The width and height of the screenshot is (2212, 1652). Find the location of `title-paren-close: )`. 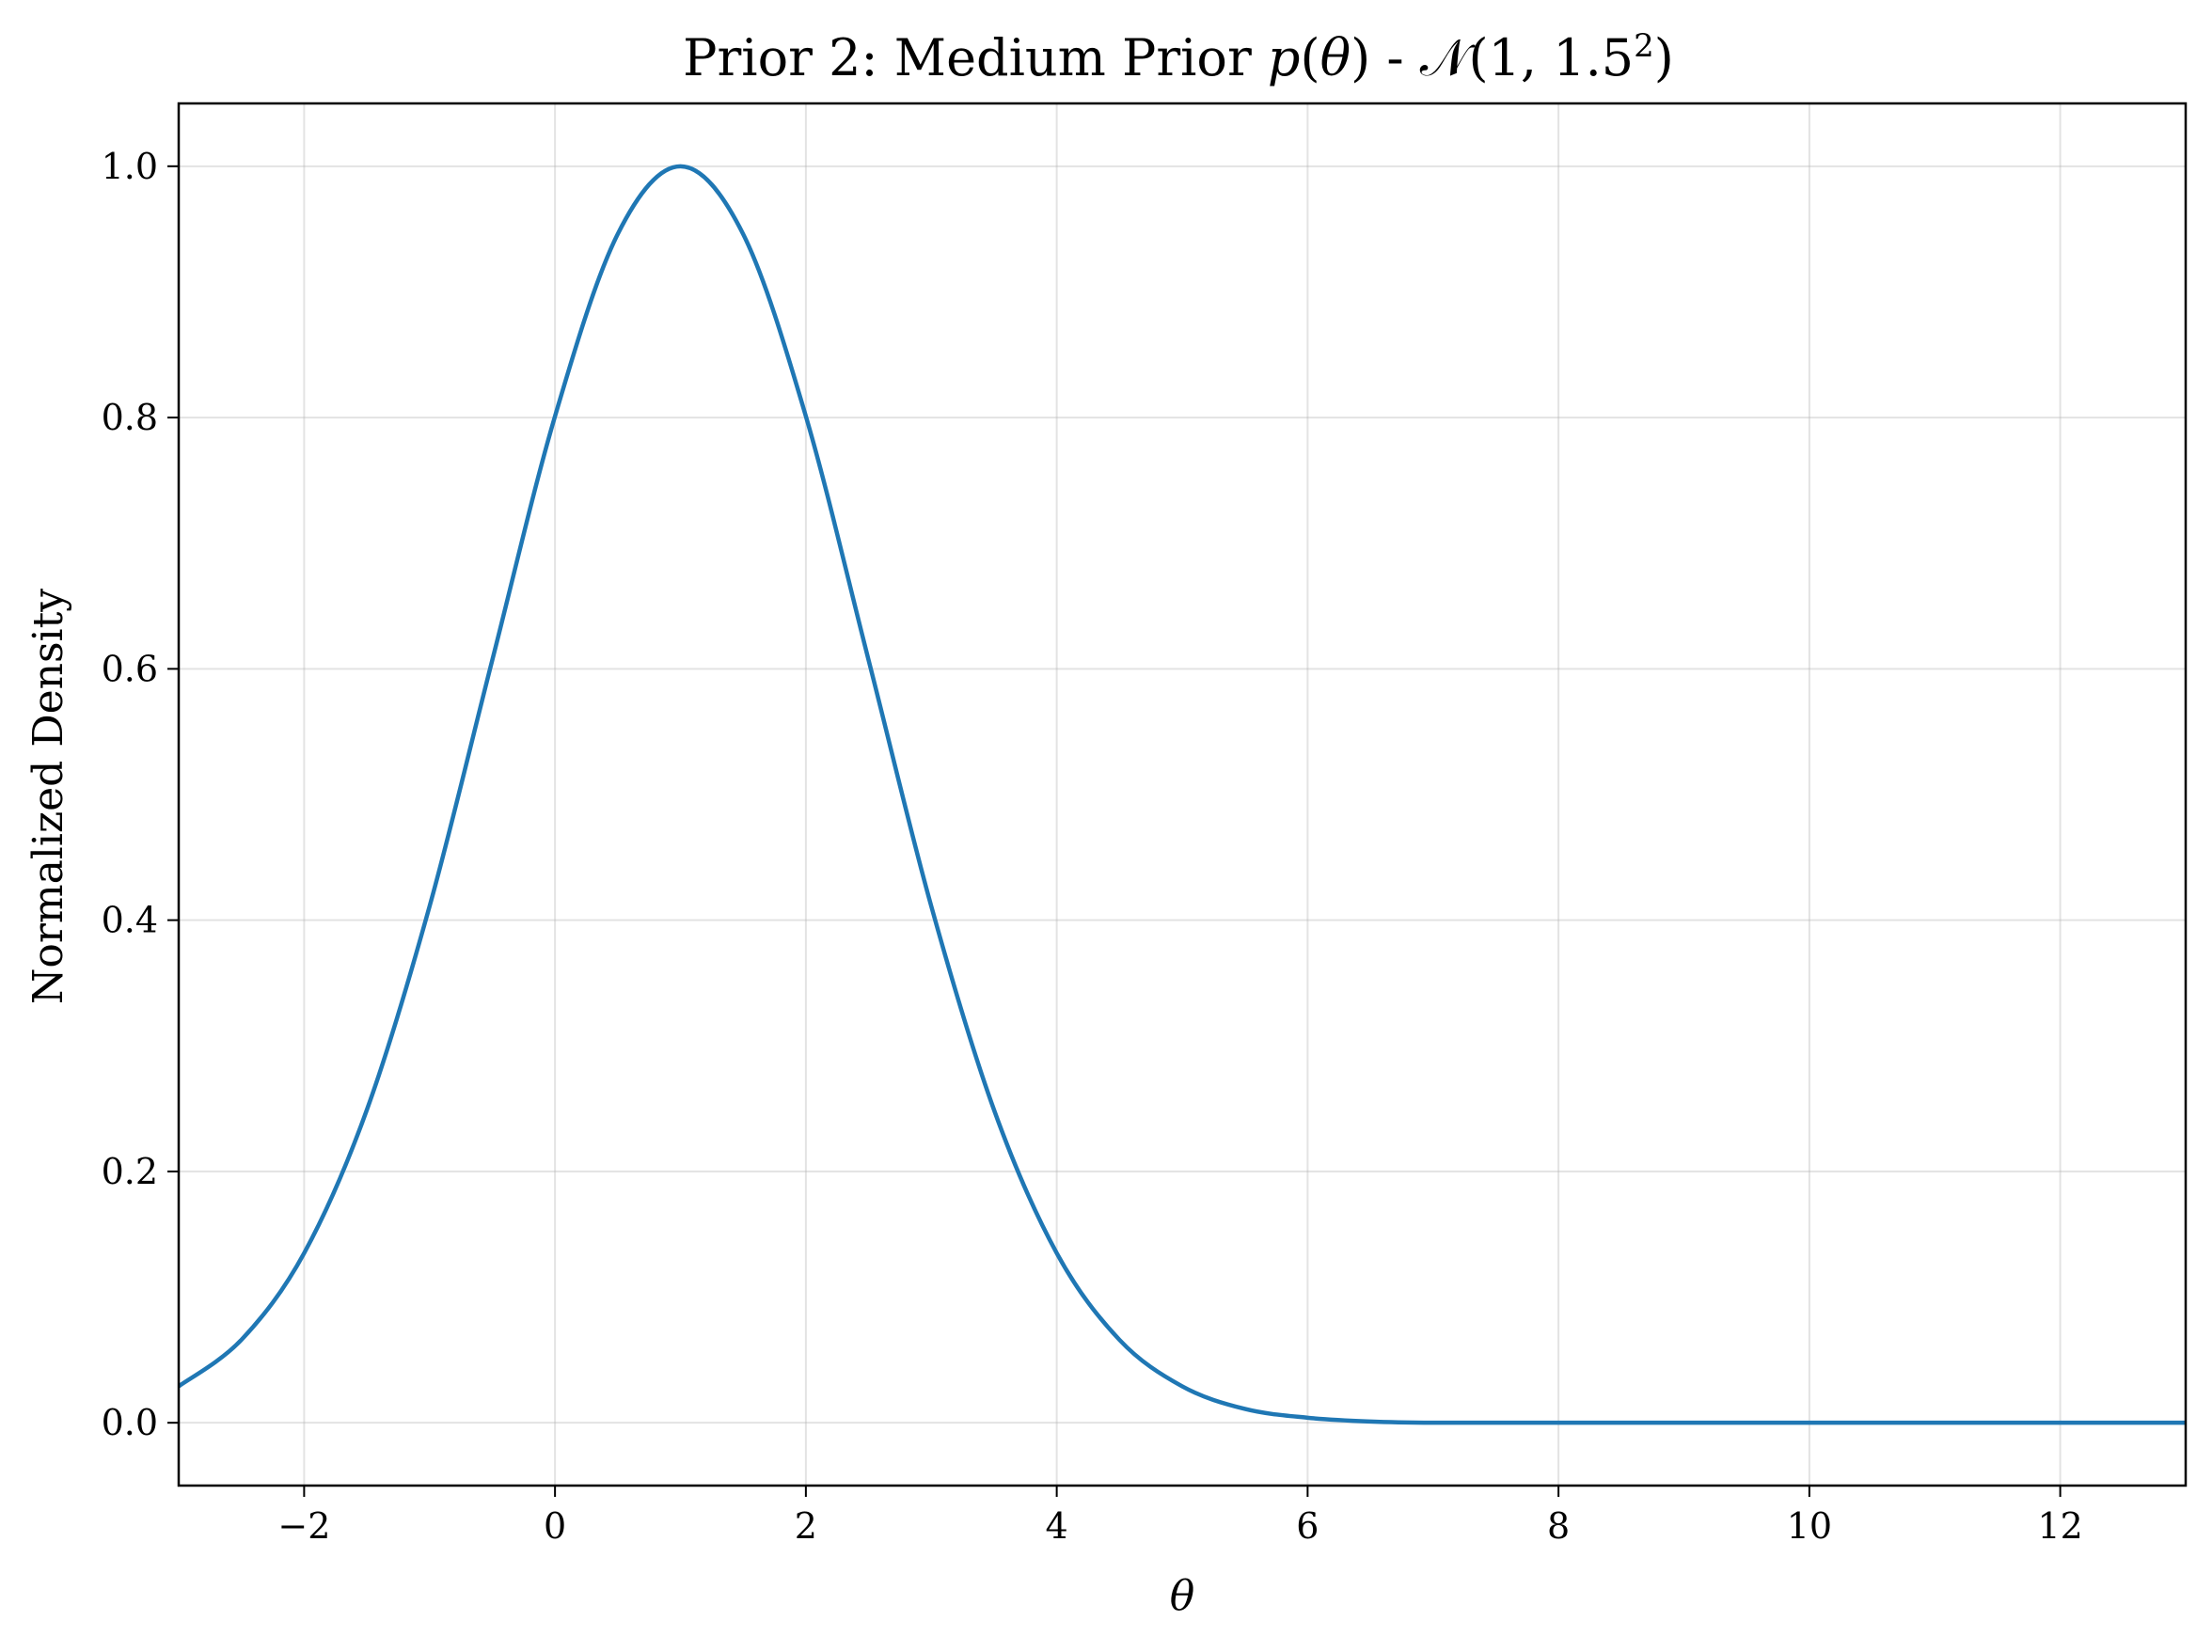

title-paren-close: ) is located at coordinates (1360, 58).